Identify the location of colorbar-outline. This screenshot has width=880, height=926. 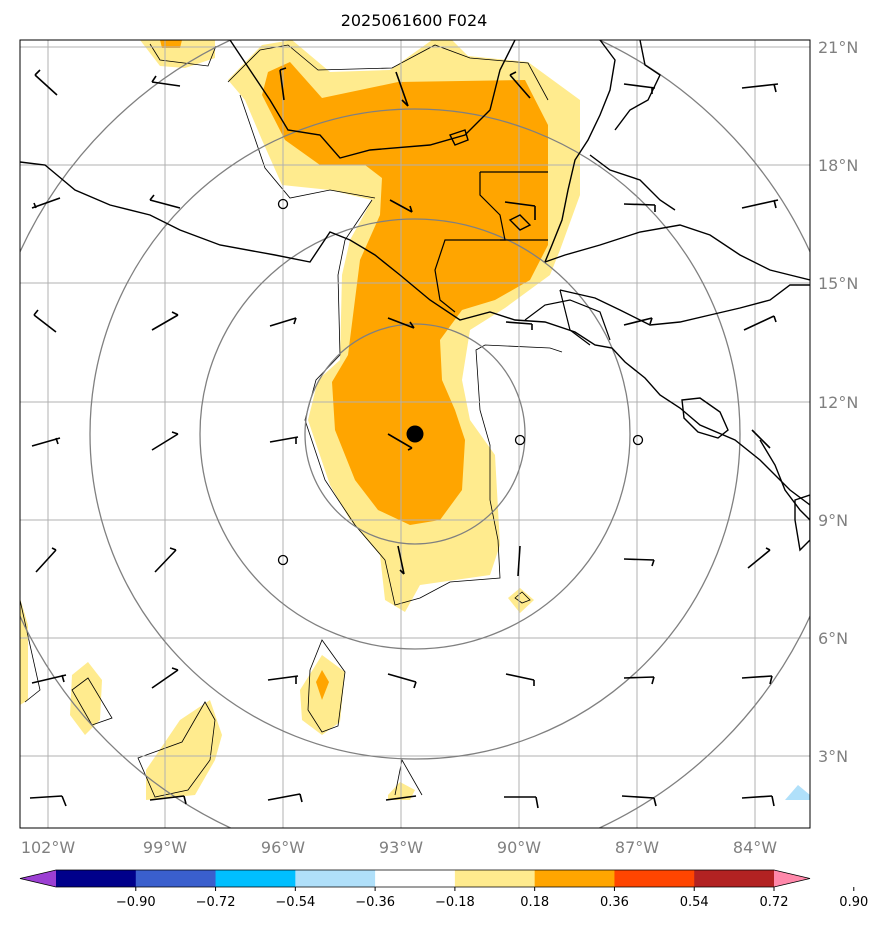
(415, 878).